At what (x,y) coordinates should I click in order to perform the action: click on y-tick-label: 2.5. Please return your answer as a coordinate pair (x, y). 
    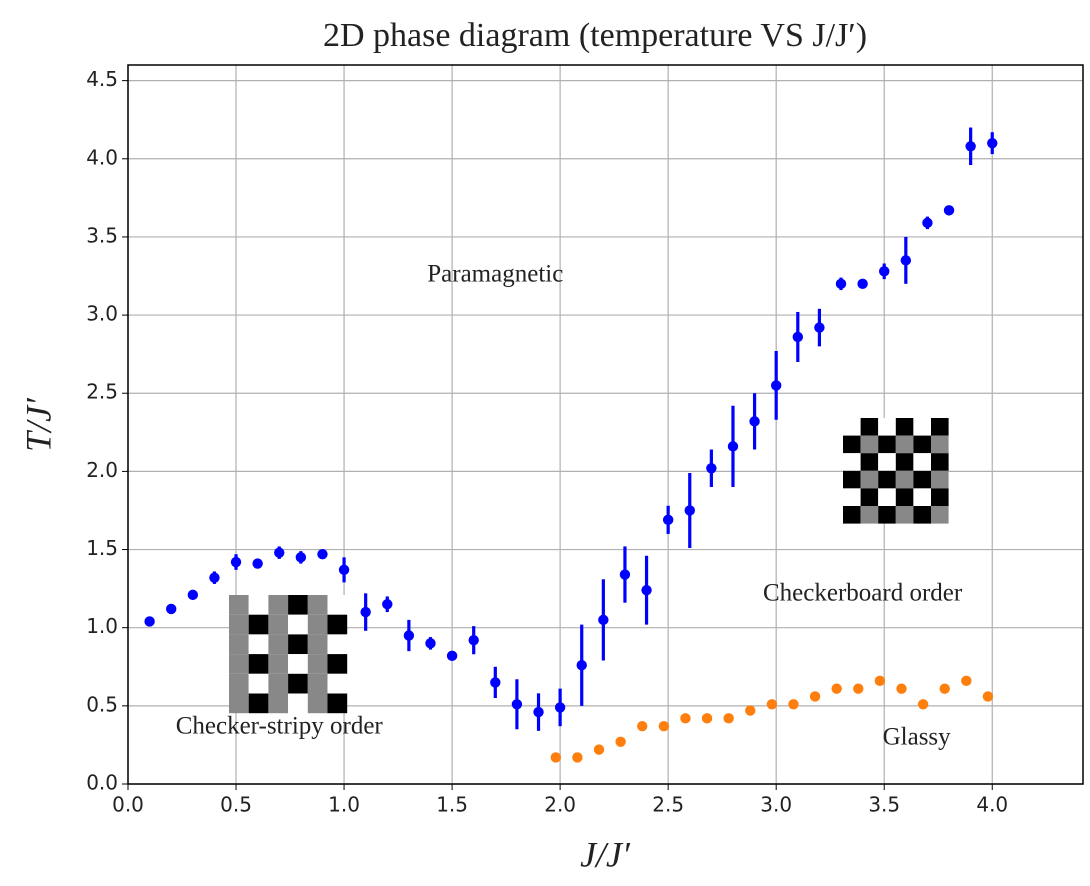
    Looking at the image, I should click on (102, 392).